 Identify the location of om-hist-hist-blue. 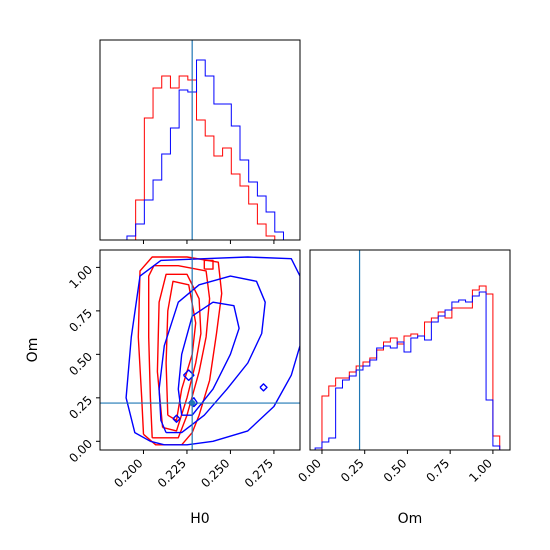
(407, 370).